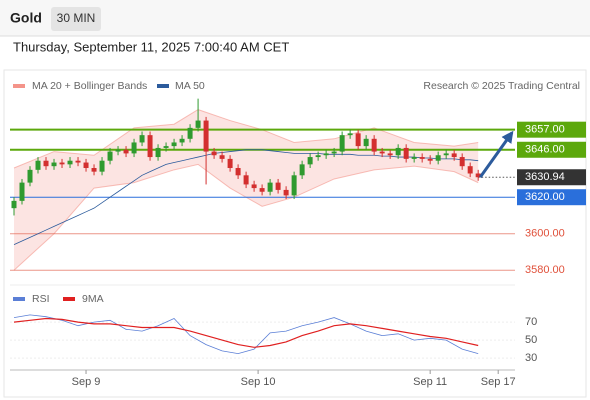  I want to click on y-tick-label: 50, so click(531, 340).